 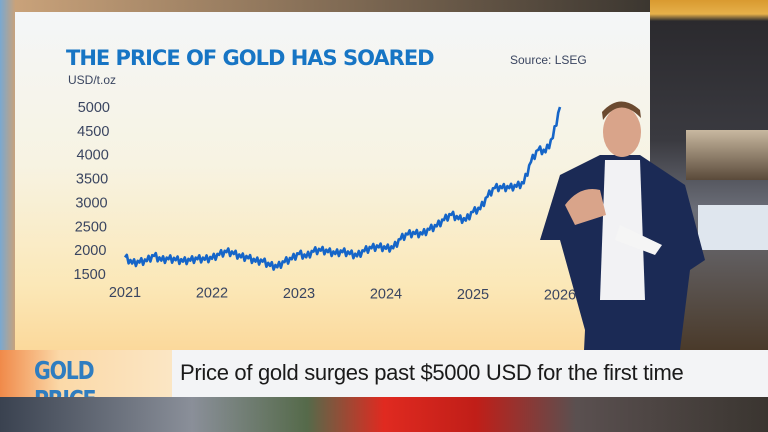 I want to click on chart-title: THE PRICE OF GOLD HAS SOARED, so click(x=250, y=58).